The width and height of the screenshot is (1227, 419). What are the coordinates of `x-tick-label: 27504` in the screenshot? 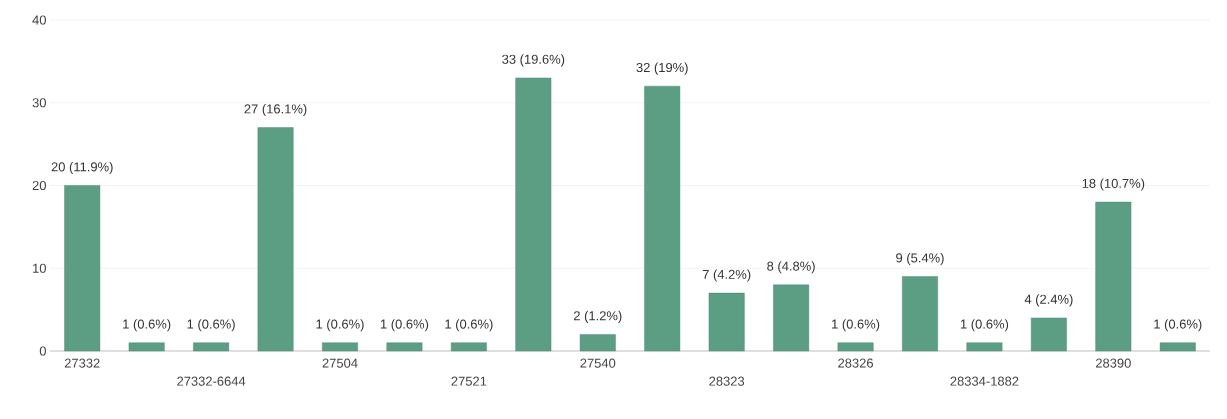 It's located at (340, 363).